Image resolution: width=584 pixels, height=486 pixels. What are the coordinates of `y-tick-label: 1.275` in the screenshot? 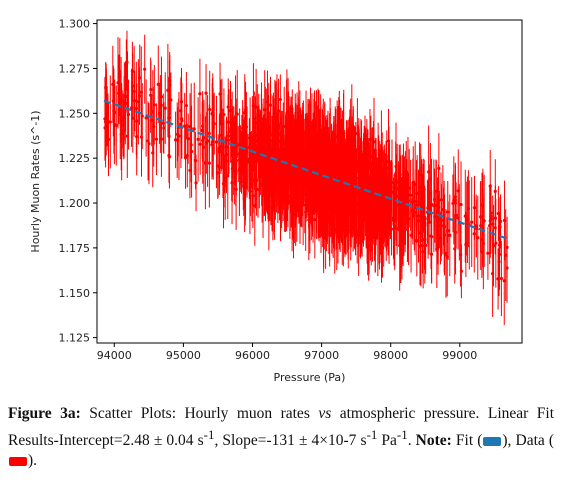 It's located at (75, 68).